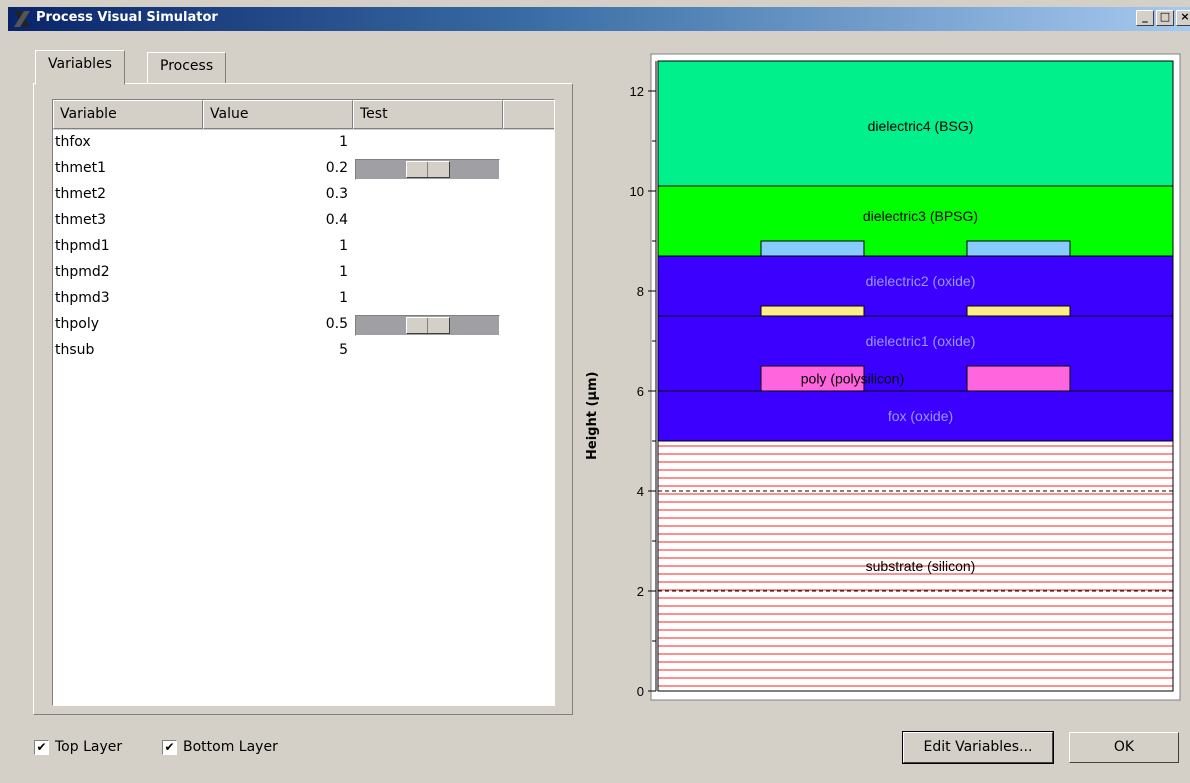 Image resolution: width=1190 pixels, height=783 pixels. I want to click on layer-label-2: dielectric1 (oxide), so click(921, 341).